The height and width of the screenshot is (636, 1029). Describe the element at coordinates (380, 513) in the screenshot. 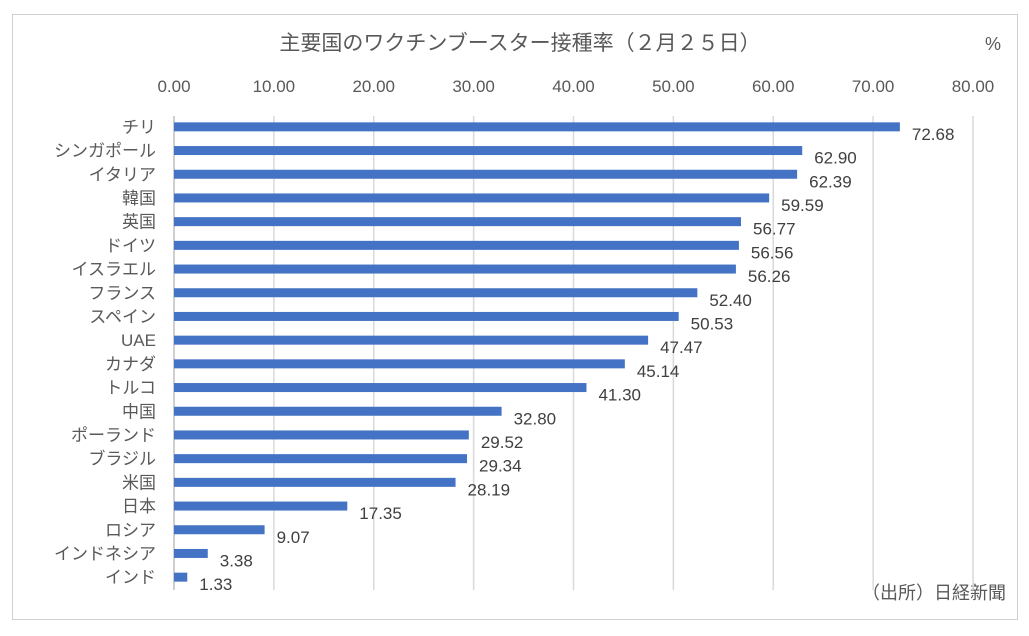

I see `data-label: 17.35` at that location.